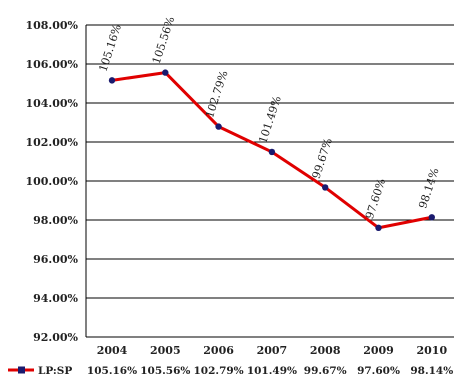 The height and width of the screenshot is (385, 459). Describe the element at coordinates (219, 371) in the screenshot. I see `legend-table-value: 102.79%` at that location.